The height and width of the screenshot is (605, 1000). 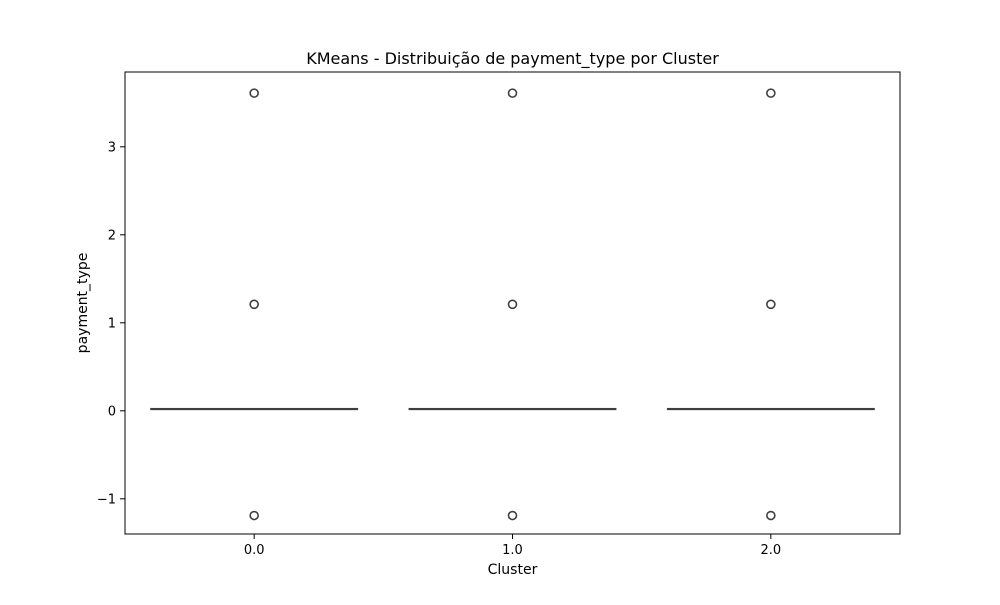 I want to click on box-group-0.0, so click(x=254, y=304).